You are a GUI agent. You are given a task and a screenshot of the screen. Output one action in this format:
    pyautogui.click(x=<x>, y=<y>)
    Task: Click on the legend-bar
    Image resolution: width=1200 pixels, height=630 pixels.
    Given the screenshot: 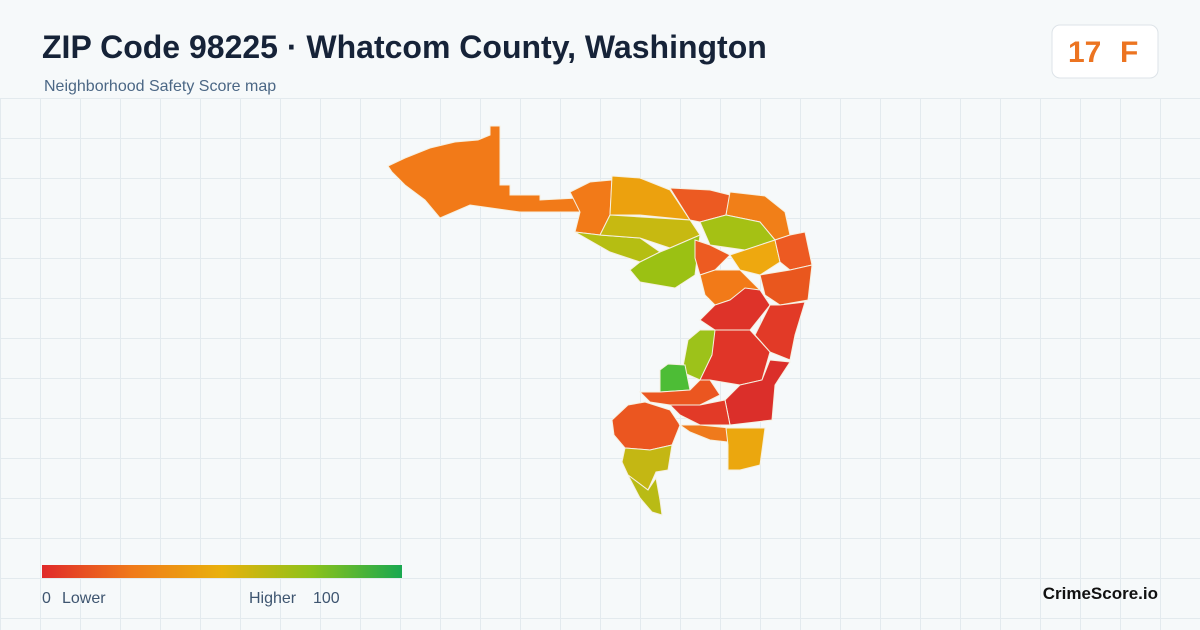 What is the action you would take?
    pyautogui.click(x=222, y=571)
    